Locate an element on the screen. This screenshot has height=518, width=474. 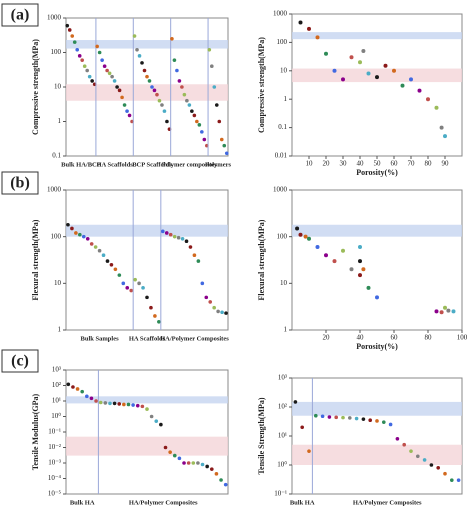
y-tick-label: 10⁻¹ is located at coordinates (280, 494).